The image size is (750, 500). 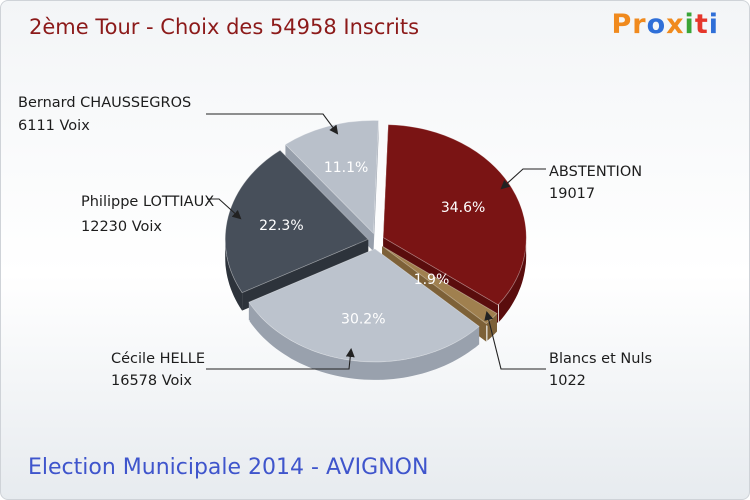 I want to click on callout-value: 12230 Voix, so click(x=121, y=227).